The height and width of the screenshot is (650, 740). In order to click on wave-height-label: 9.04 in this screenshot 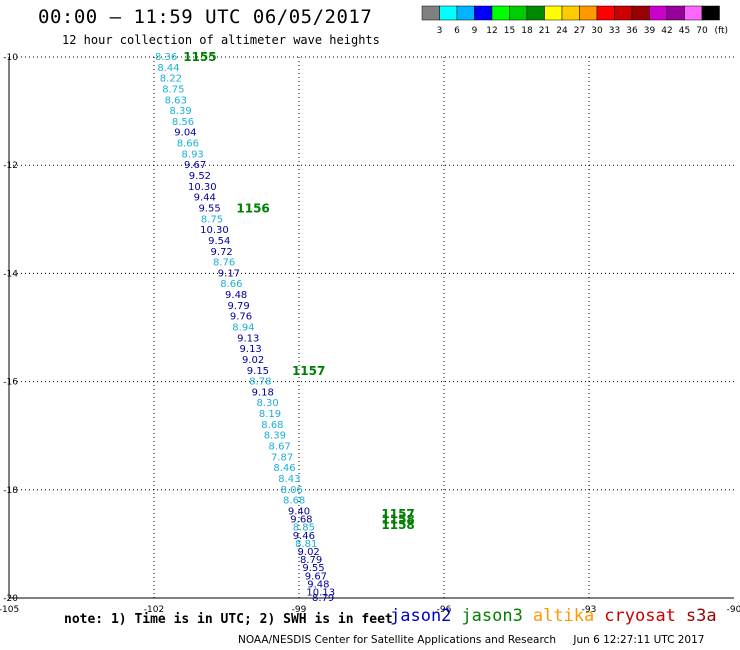, I will do `click(185, 133)`.